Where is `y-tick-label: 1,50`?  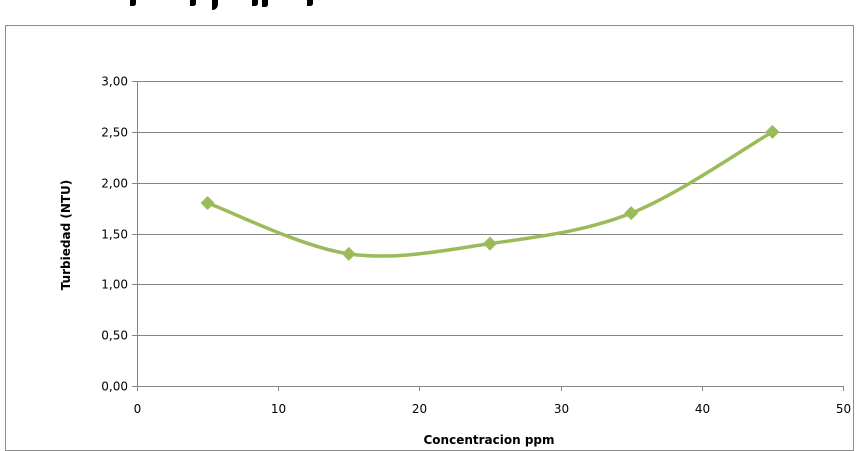 y-tick-label: 1,50 is located at coordinates (114, 235).